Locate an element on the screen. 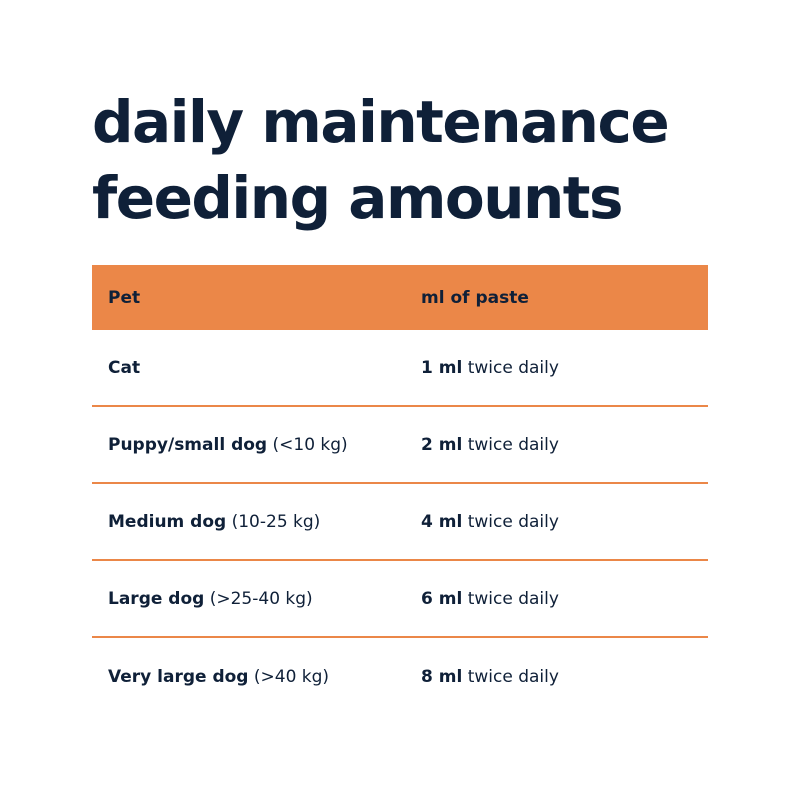  pet-cell: Large dog (>25-40 kg) is located at coordinates (256, 599).